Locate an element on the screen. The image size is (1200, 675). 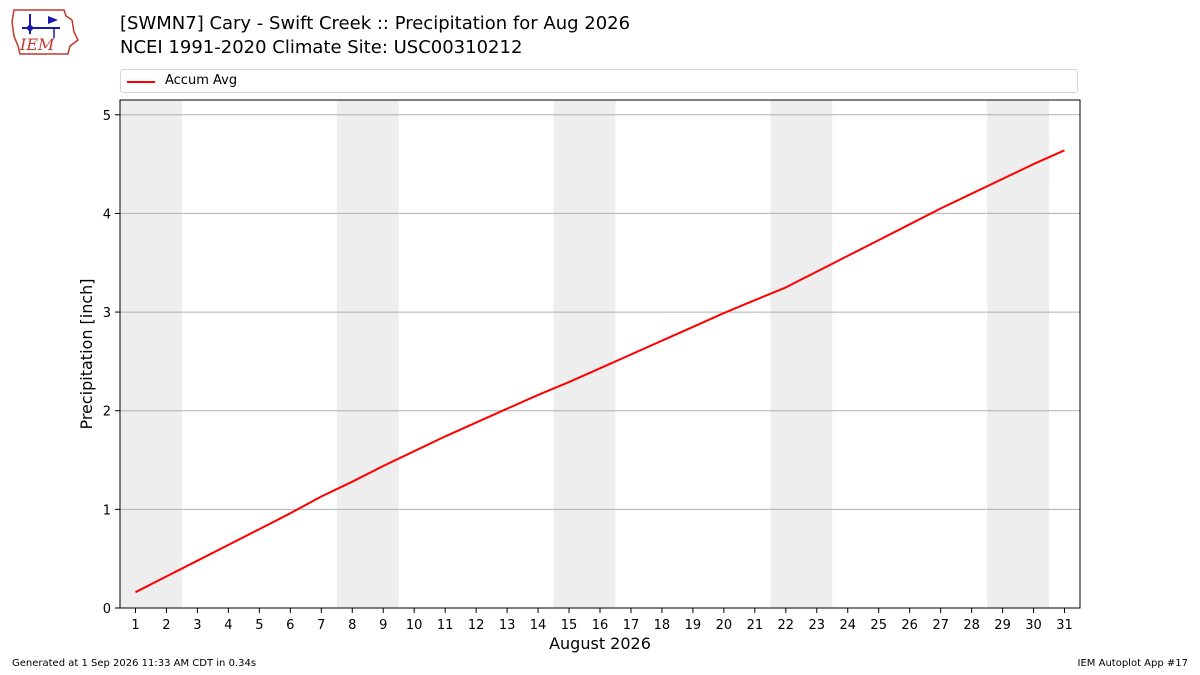
chart-subtitle: NCEI 1991-2020 Climate Site: USC00310212 is located at coordinates (321, 47).